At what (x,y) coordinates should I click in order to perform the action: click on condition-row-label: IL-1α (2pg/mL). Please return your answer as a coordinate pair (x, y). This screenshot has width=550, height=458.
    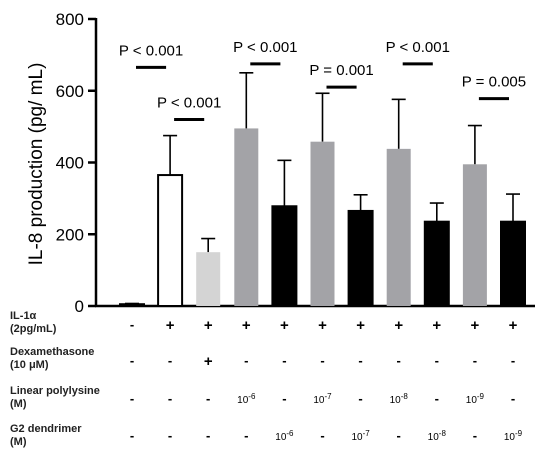
    Looking at the image, I should click on (33, 323).